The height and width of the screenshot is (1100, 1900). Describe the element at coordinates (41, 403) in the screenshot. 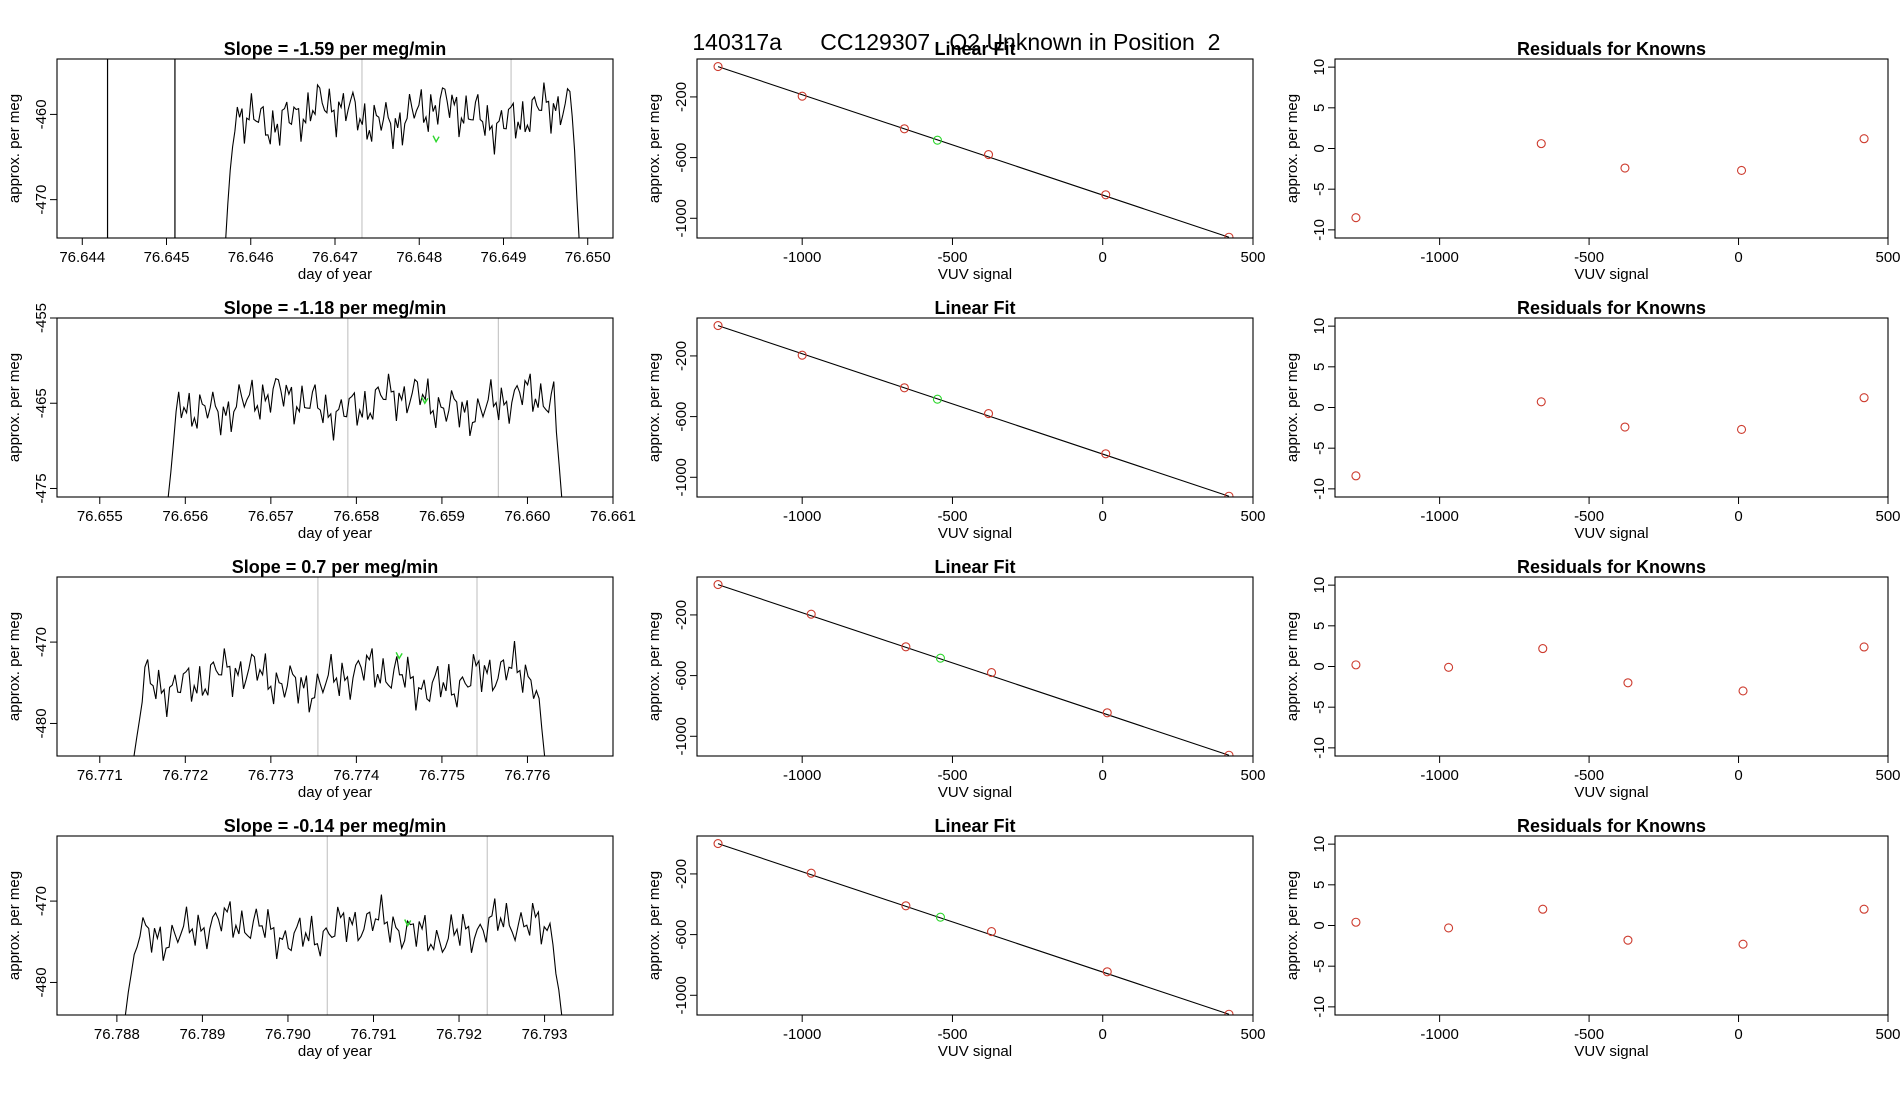

I see `y-tick-label: -465` at that location.